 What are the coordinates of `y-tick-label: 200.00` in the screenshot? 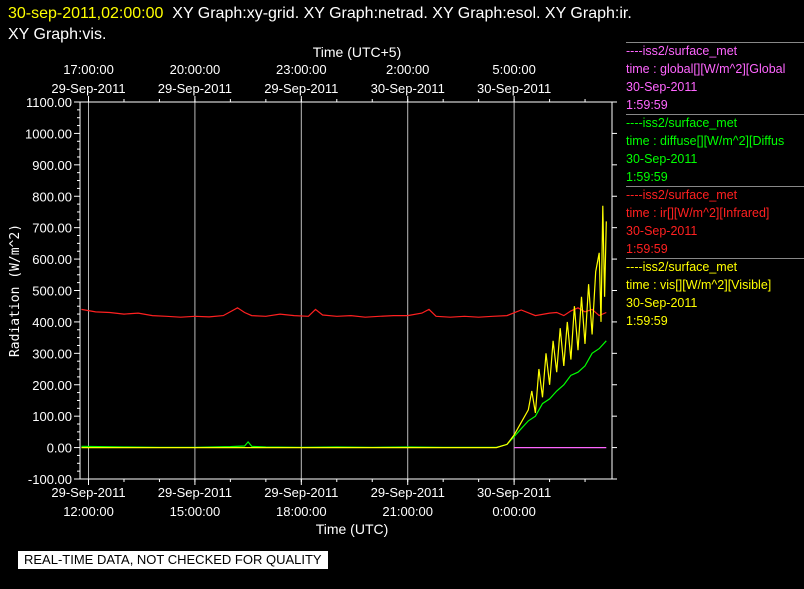 It's located at (52, 385).